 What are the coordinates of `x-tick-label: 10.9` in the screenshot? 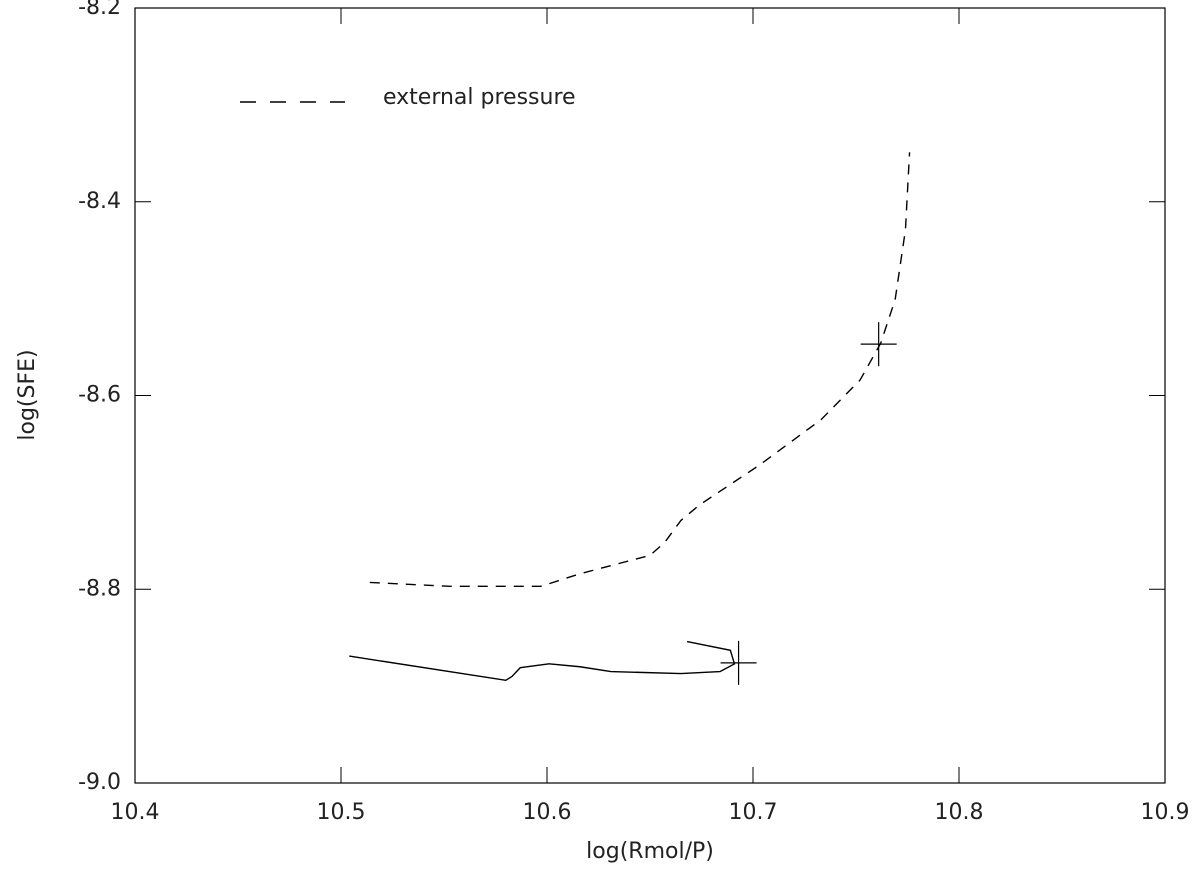 It's located at (1165, 812).